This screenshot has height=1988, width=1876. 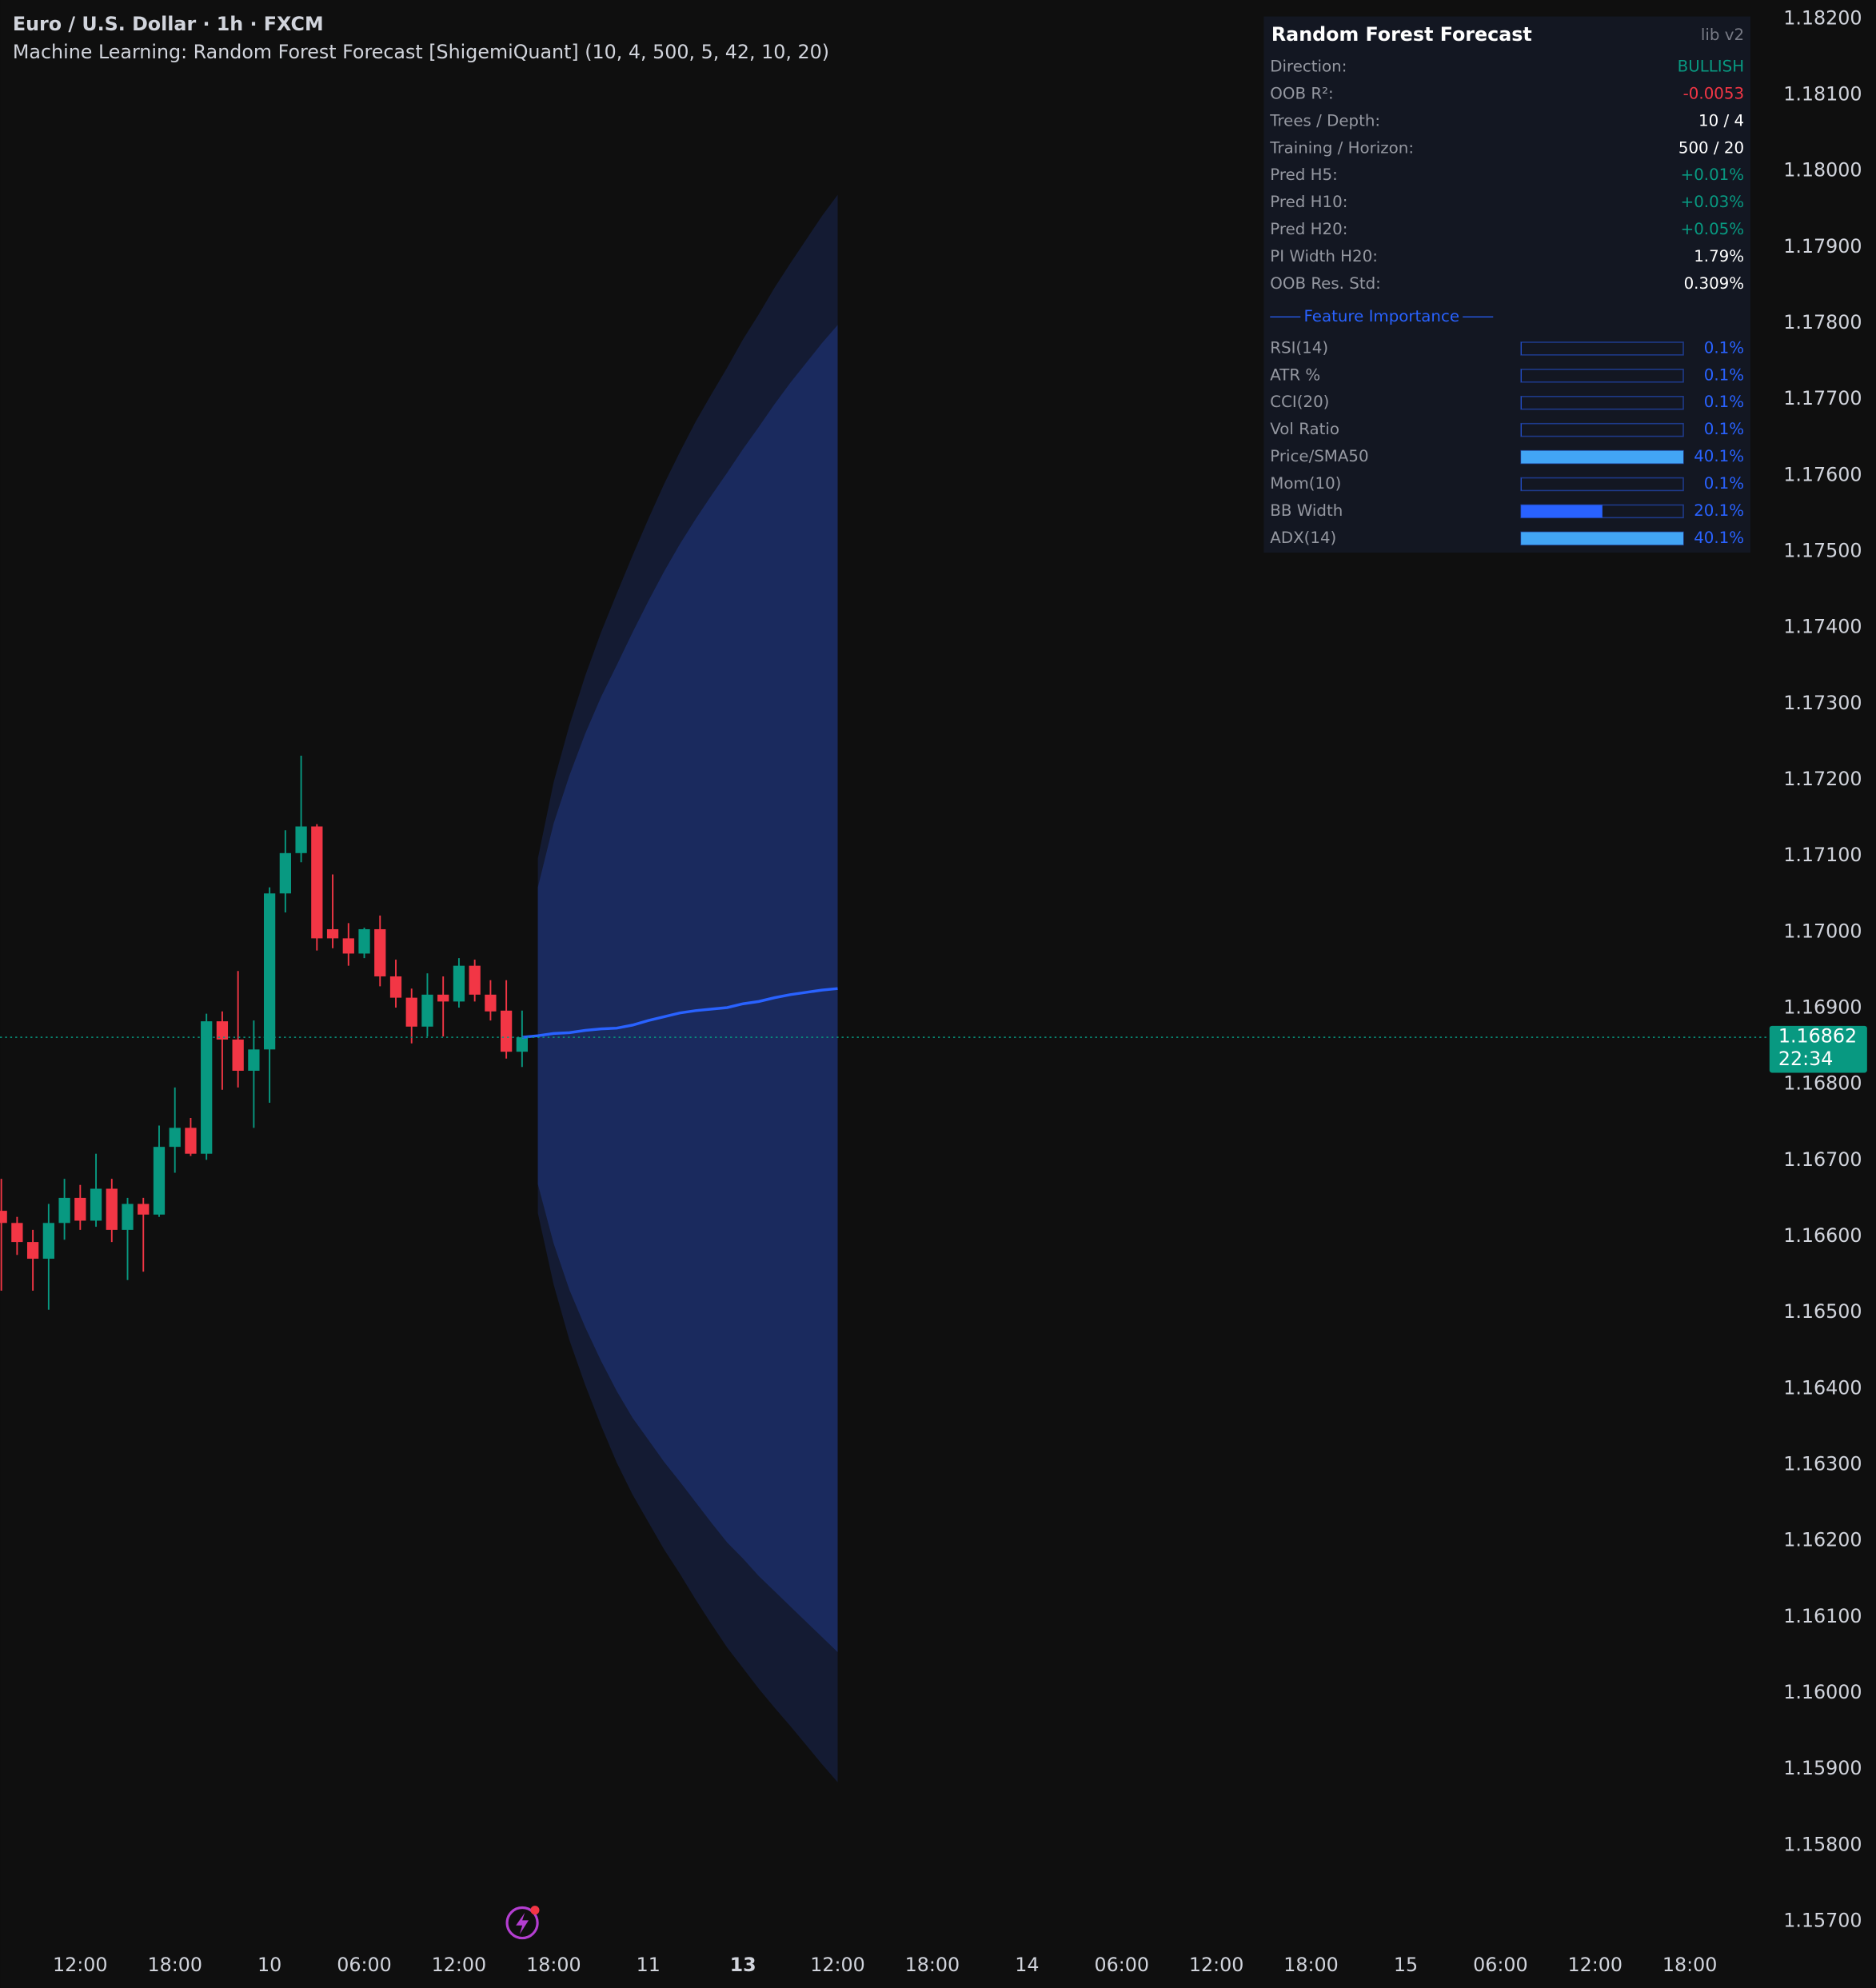 I want to click on countdown-label: 22:34, so click(x=1806, y=1059).